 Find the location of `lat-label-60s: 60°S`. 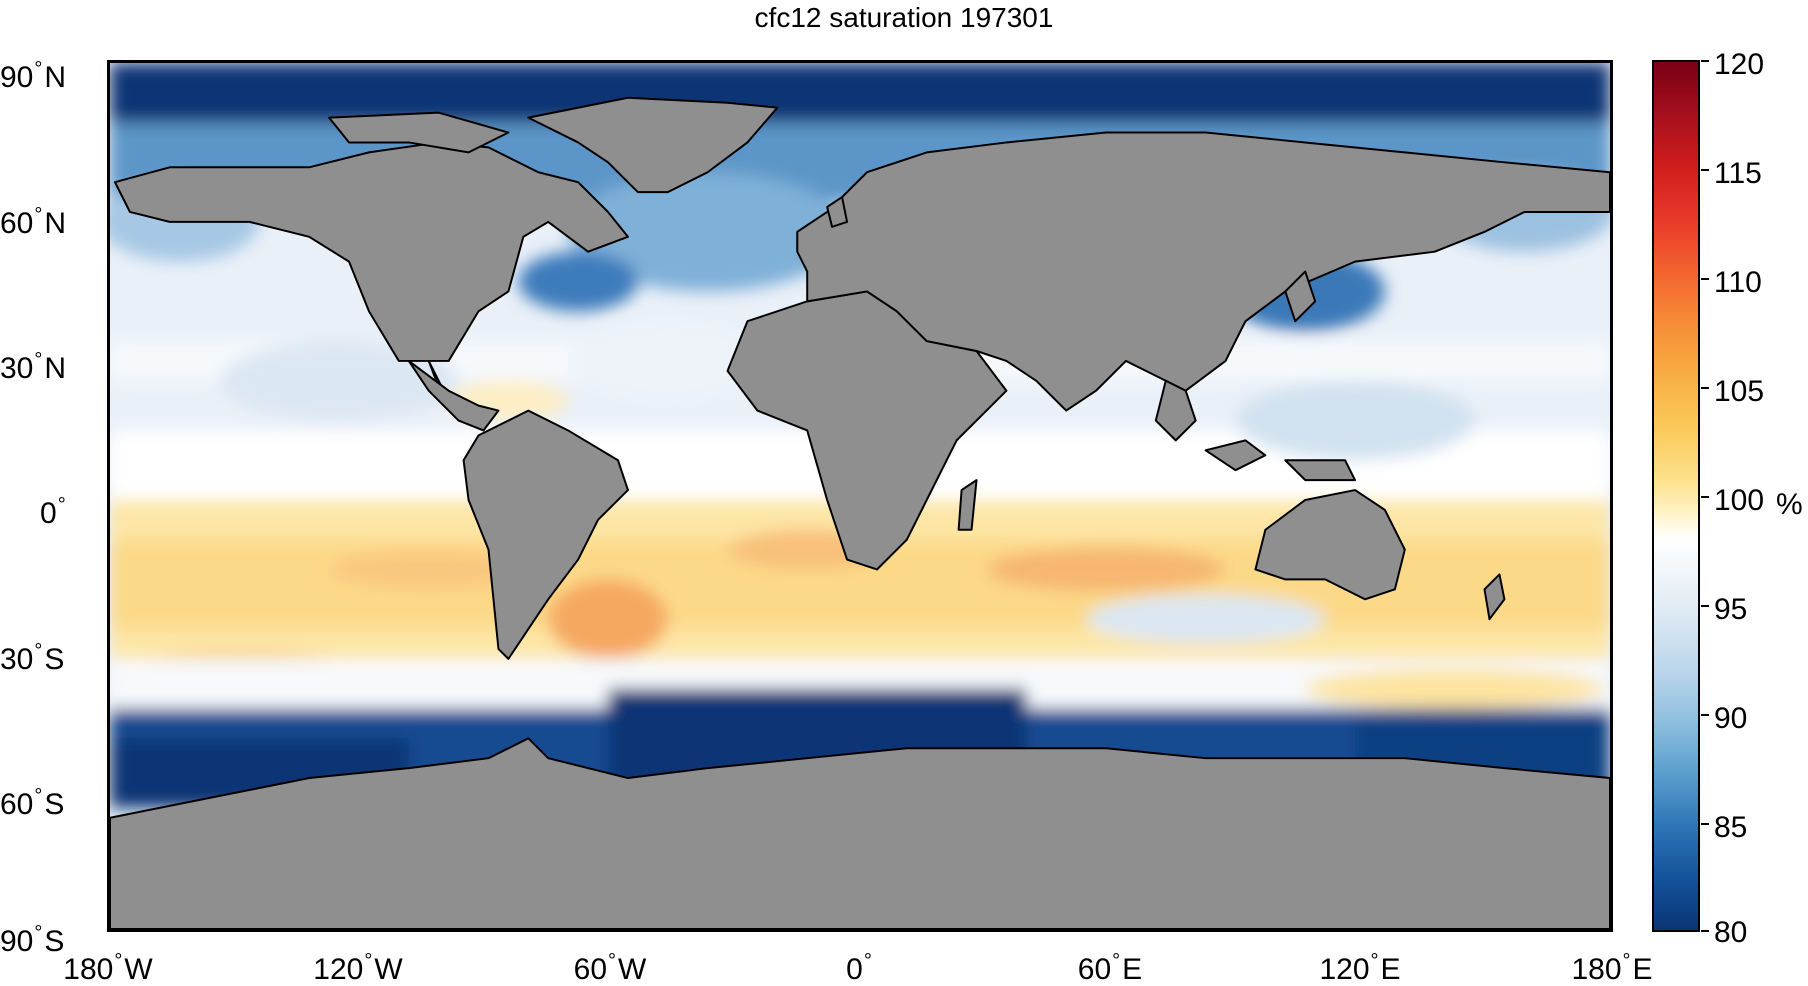

lat-label-60s: 60°S is located at coordinates (32, 803).